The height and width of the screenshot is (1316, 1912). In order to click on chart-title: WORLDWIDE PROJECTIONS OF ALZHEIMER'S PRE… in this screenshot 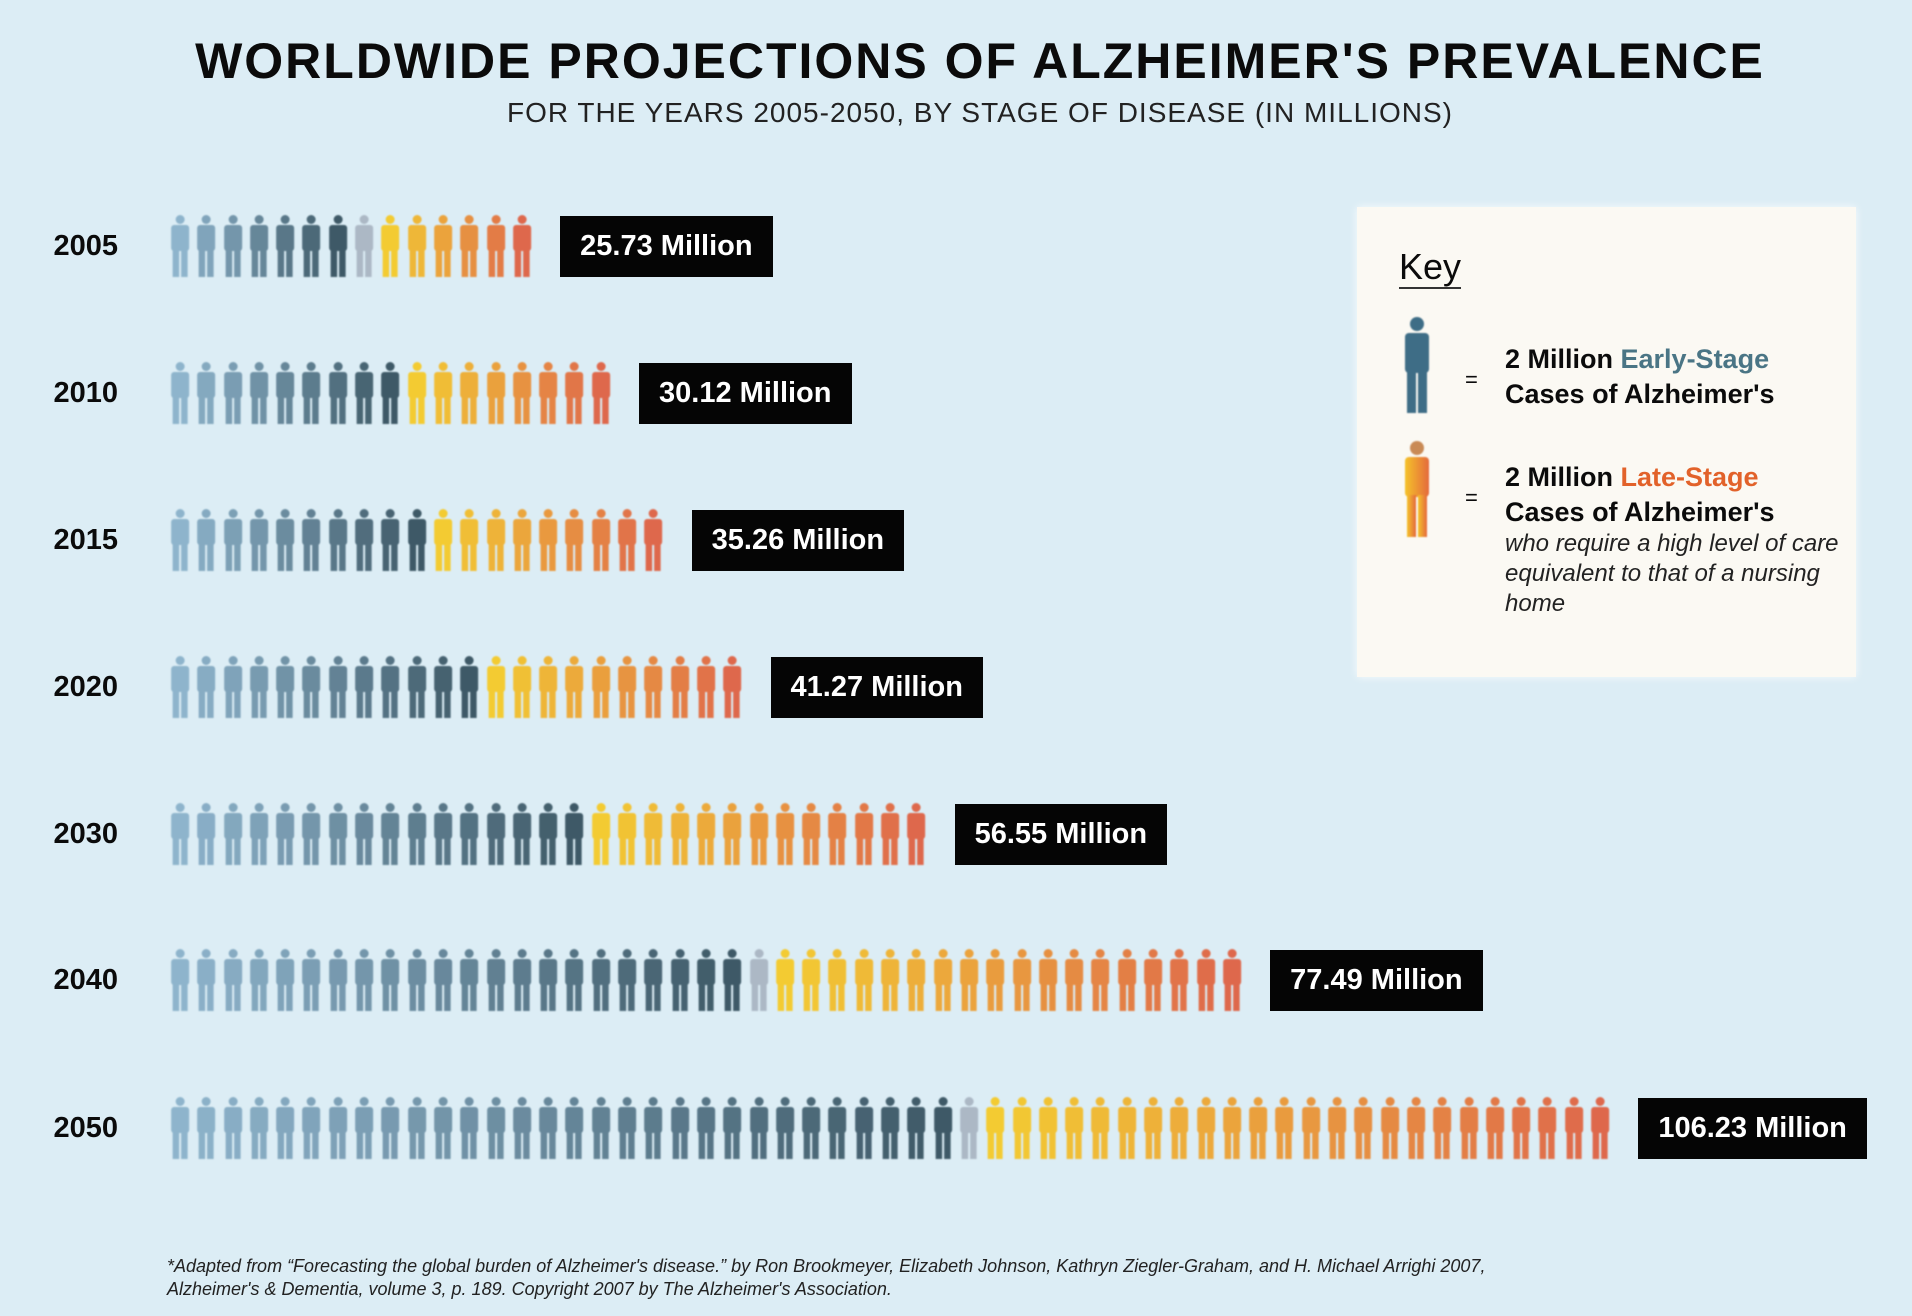, I will do `click(980, 61)`.